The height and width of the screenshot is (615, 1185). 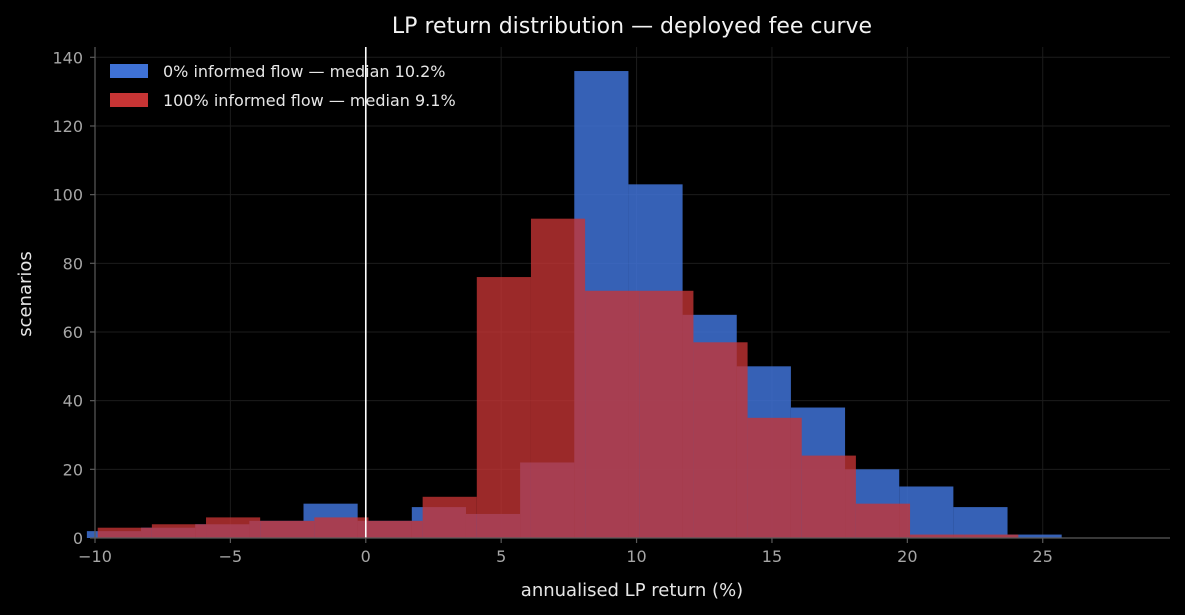 What do you see at coordinates (95, 556) in the screenshot?
I see `x-tick-label-0: −10` at bounding box center [95, 556].